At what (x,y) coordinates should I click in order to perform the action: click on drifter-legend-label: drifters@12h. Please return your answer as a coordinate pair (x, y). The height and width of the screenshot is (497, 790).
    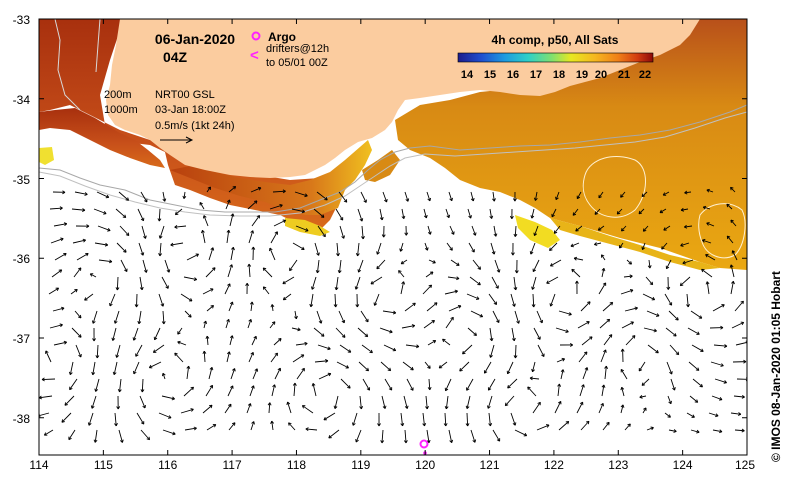
    Looking at the image, I should click on (297, 49).